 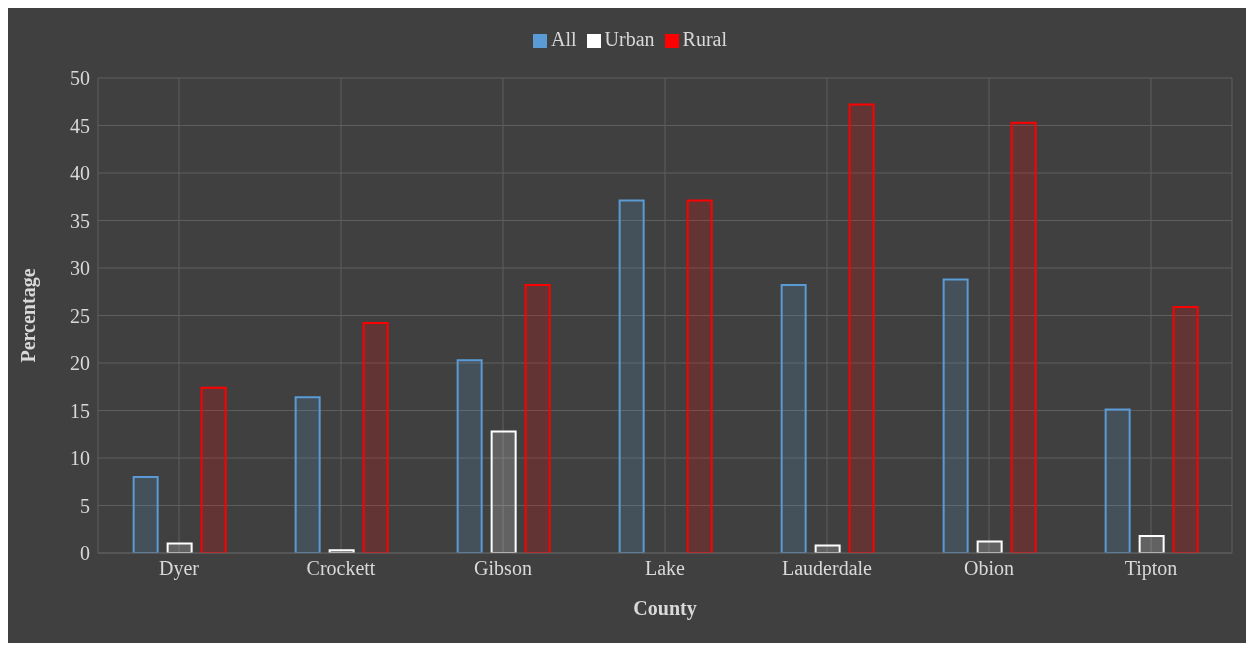 What do you see at coordinates (80, 78) in the screenshot?
I see `y-tick-label: 50` at bounding box center [80, 78].